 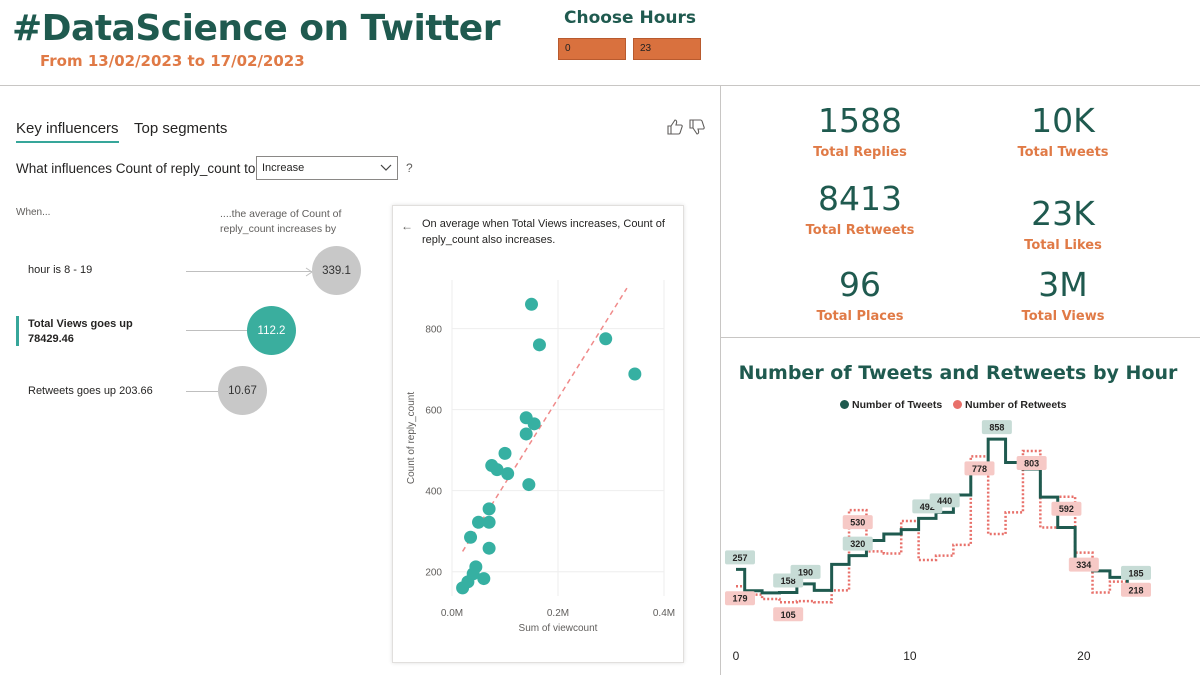 What do you see at coordinates (629, 18) in the screenshot?
I see `hours-slicer-title: Choose Hours` at bounding box center [629, 18].